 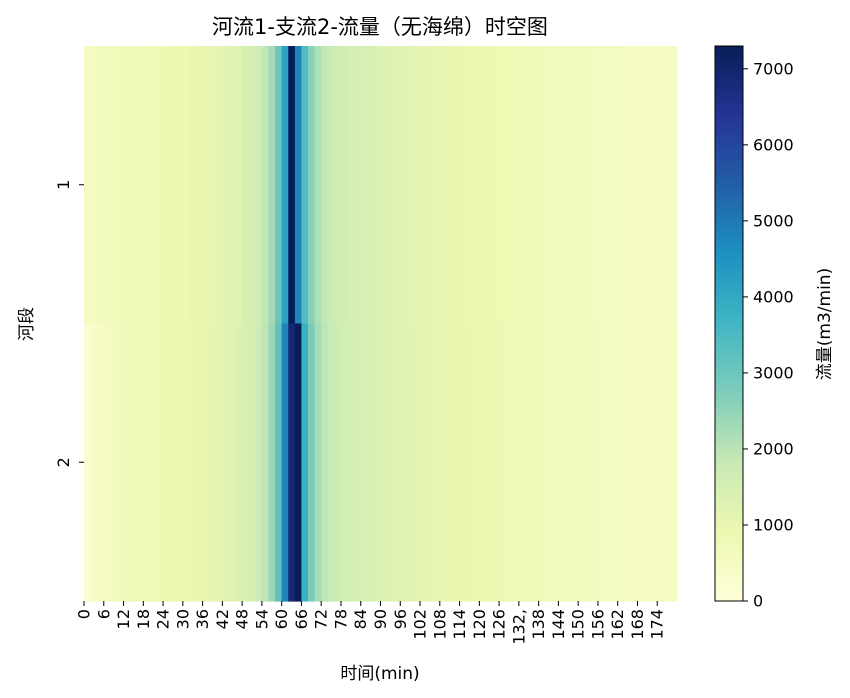 I want to click on x-tick-label: 132,, so click(x=518, y=627).